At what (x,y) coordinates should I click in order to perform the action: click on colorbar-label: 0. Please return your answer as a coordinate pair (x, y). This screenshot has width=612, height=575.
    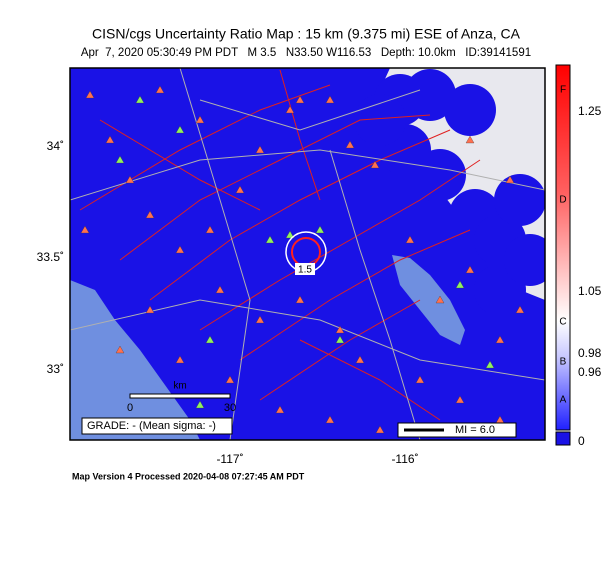
    Looking at the image, I should click on (581, 441).